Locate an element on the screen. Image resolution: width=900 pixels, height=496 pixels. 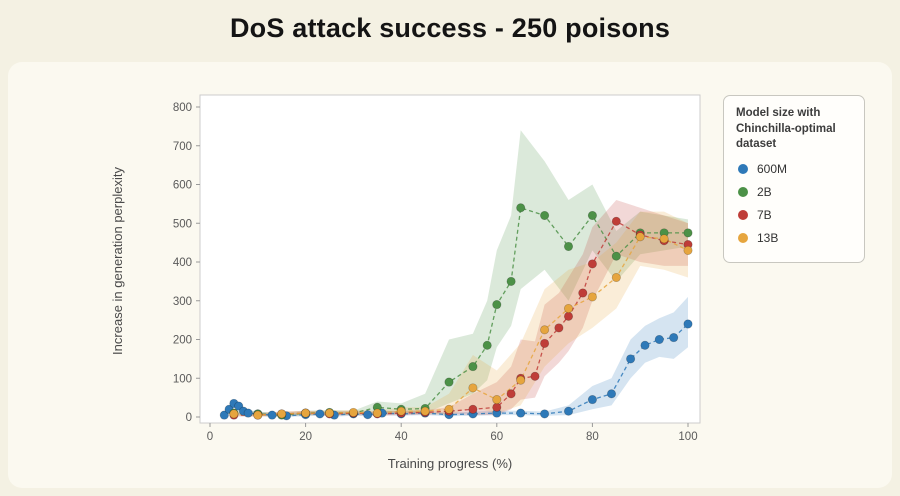
y-tick-label: 500 is located at coordinates (182, 224).